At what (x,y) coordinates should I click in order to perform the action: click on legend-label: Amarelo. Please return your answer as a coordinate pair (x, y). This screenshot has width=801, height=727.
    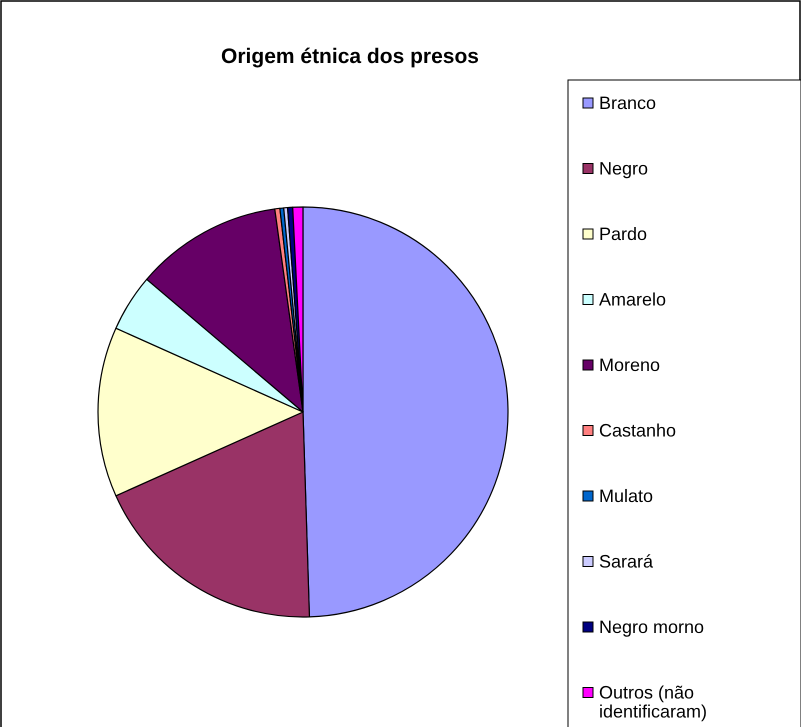
    Looking at the image, I should click on (632, 300).